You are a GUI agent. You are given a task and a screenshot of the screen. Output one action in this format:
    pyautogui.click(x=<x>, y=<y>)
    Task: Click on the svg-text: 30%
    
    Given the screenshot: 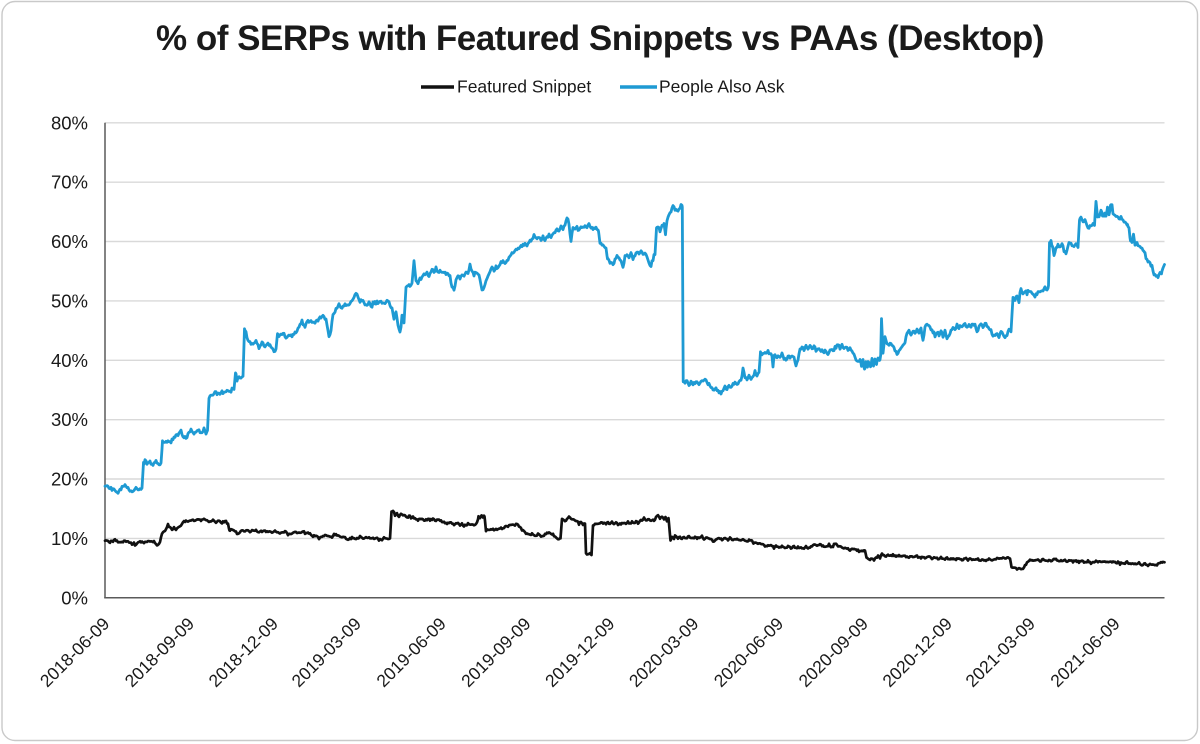 What is the action you would take?
    pyautogui.click(x=69, y=419)
    